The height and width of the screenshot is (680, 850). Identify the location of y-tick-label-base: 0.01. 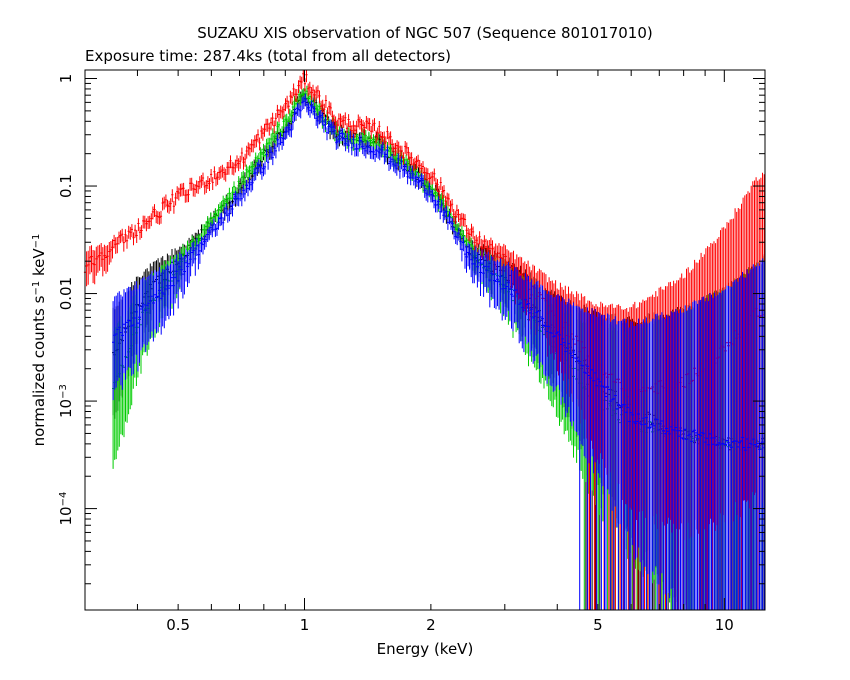
(66, 293).